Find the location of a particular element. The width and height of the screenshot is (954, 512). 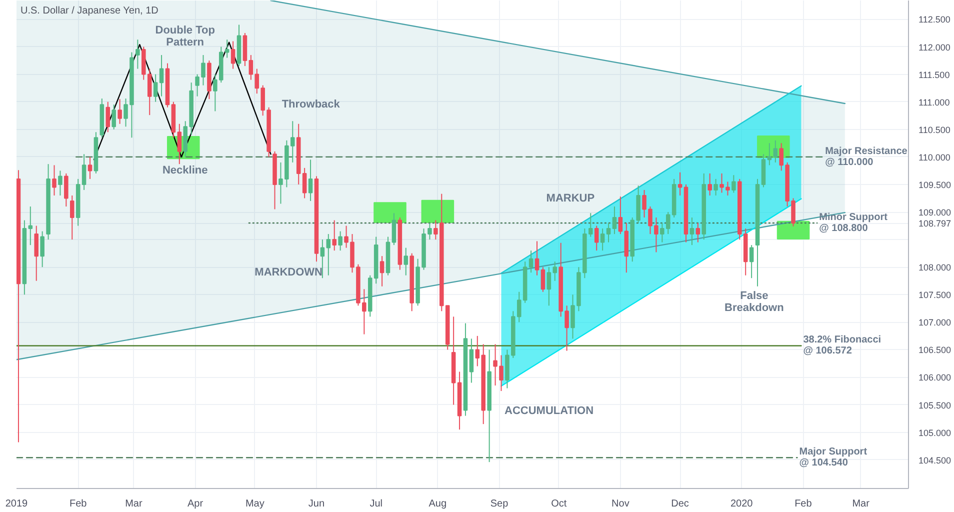

y-tick-label: 108.797 is located at coordinates (935, 223).